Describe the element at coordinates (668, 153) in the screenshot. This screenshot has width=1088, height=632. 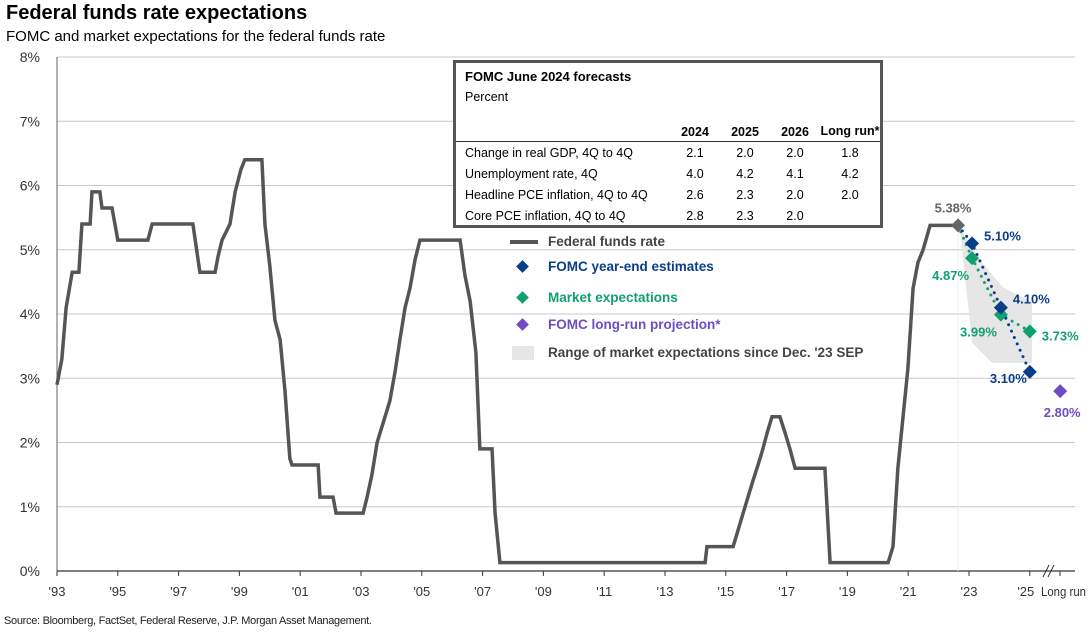
I see `table-row: Change in real GDP, 4Q to 4Q 2.1 2.0 2.0 1.8` at that location.